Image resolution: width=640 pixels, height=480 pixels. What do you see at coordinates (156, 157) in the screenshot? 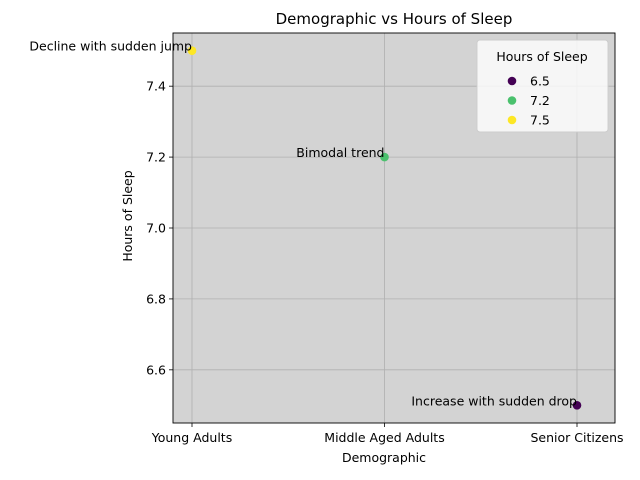
I see `y-tick-label: 7.2` at bounding box center [156, 157].